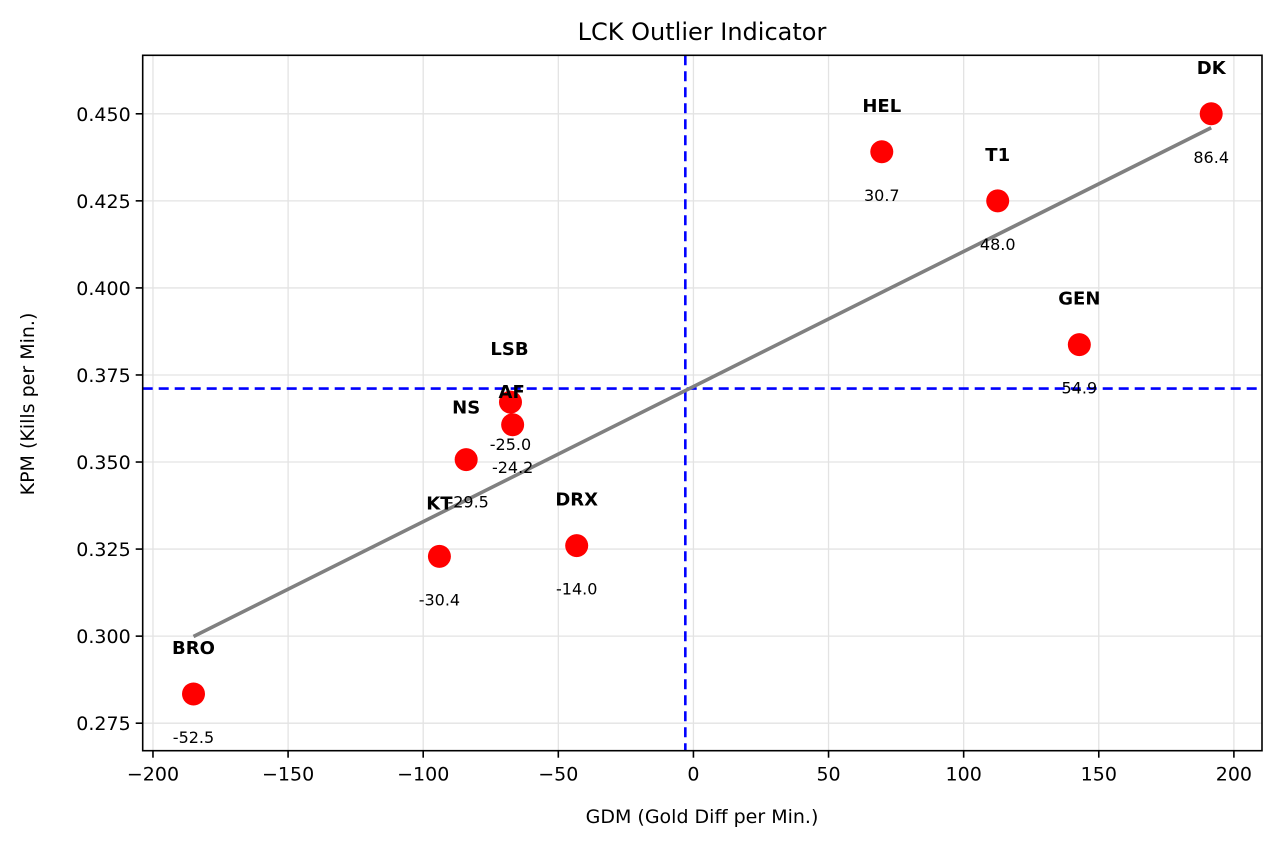  I want to click on score-label: -30.4, so click(439, 599).